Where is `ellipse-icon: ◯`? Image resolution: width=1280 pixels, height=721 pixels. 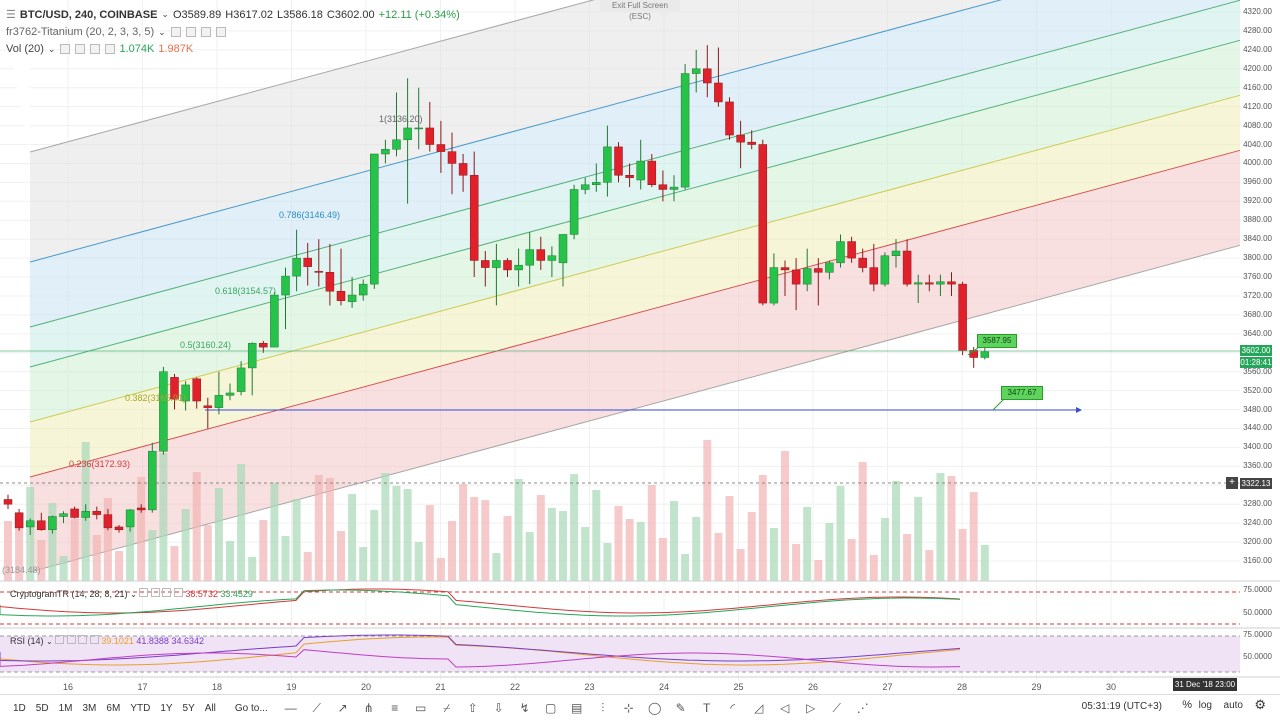 ellipse-icon: ◯ is located at coordinates (654, 707).